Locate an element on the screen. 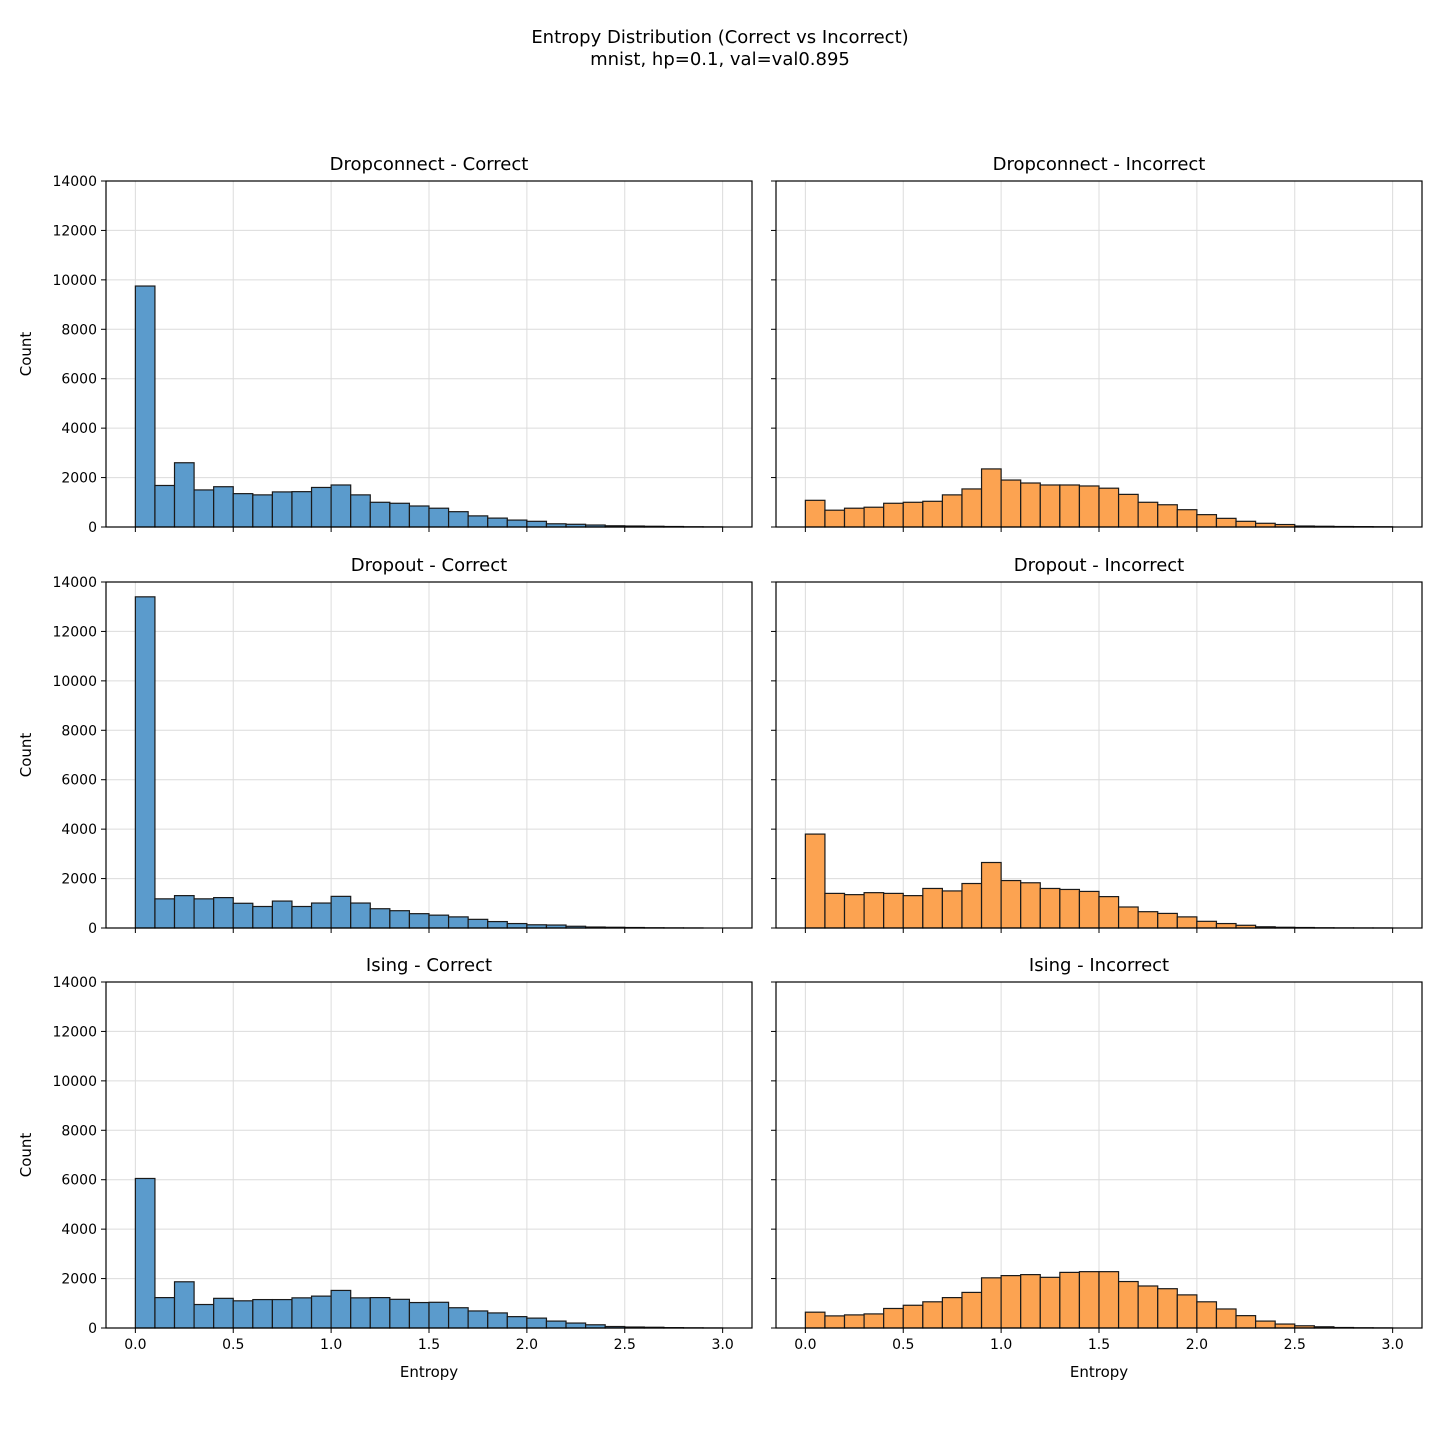 This screenshot has height=1440, width=1440. x-axis-label: Entropy is located at coordinates (429, 1372).